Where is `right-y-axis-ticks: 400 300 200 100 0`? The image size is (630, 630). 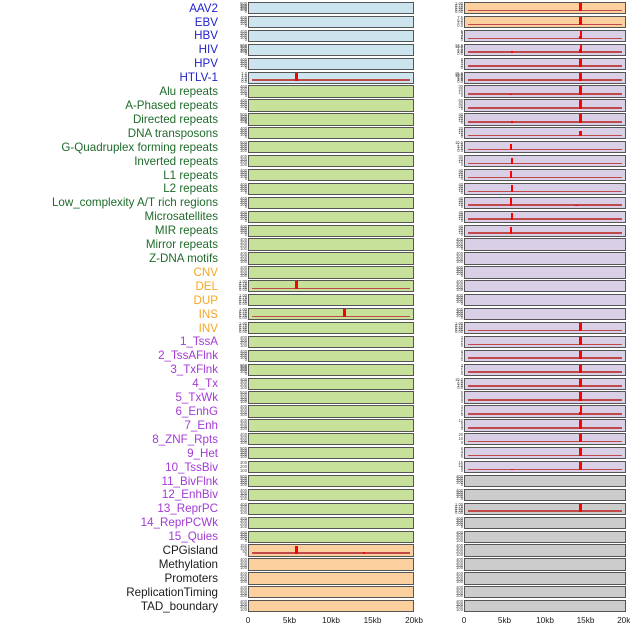 right-y-axis-ticks: 400 300 200 100 0 is located at coordinates (451, 480).